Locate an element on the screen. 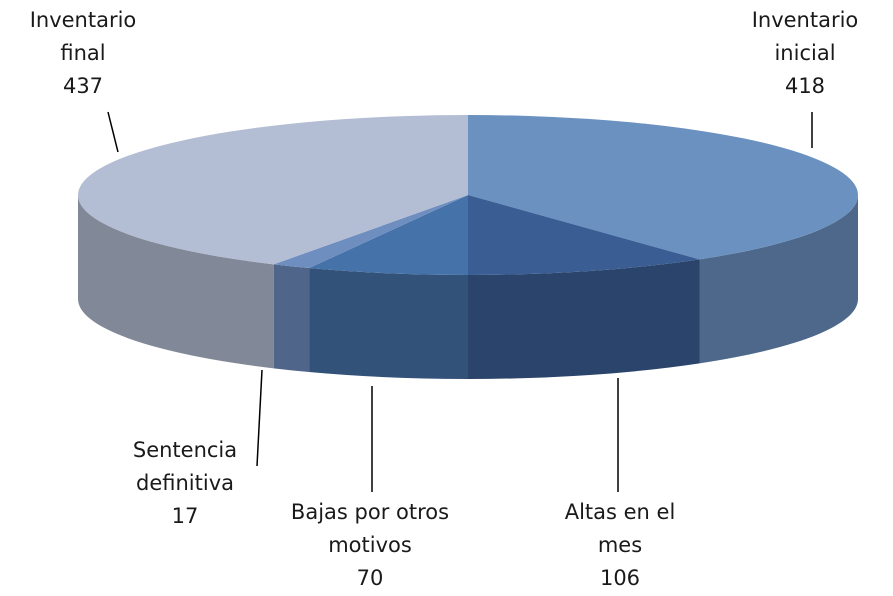 The image size is (893, 596). label: Altas en el mes 106 is located at coordinates (620, 545).